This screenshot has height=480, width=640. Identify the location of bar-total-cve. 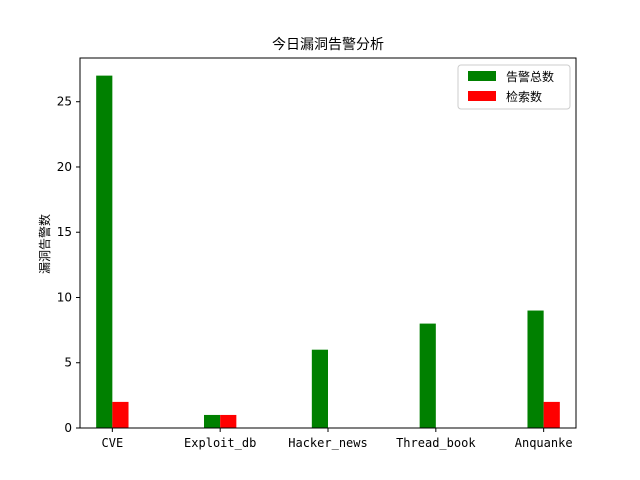
(104, 251).